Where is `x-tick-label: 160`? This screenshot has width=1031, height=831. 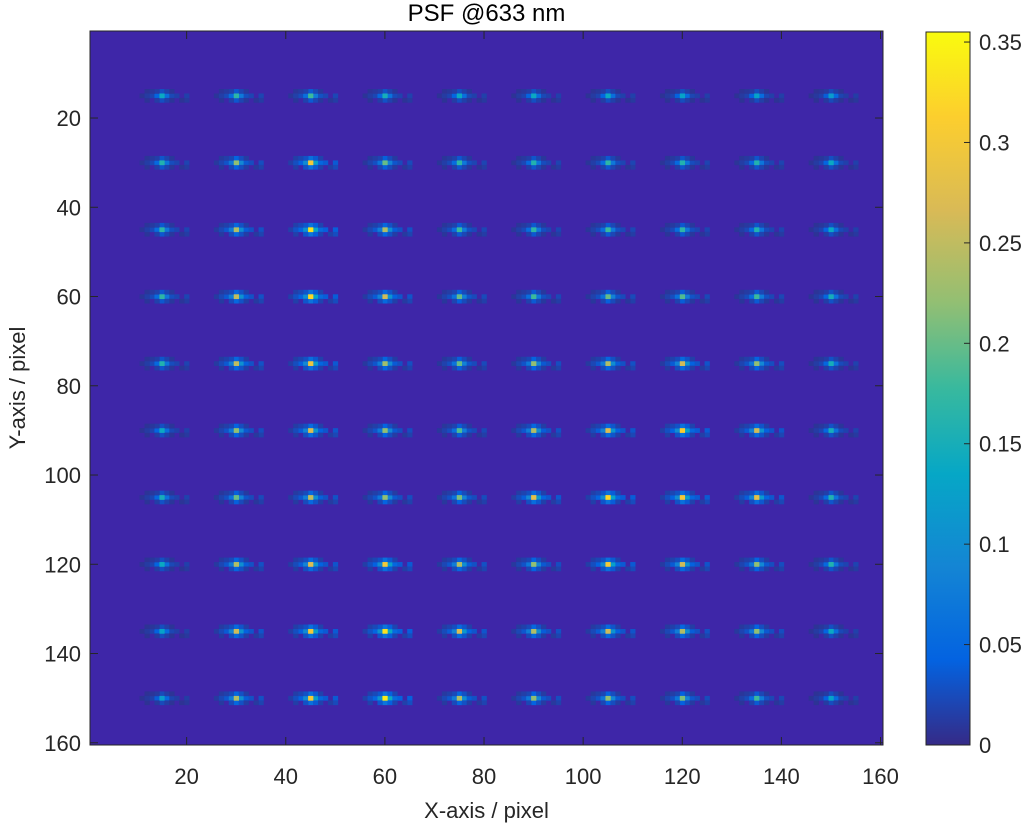
x-tick-label: 160 is located at coordinates (880, 776).